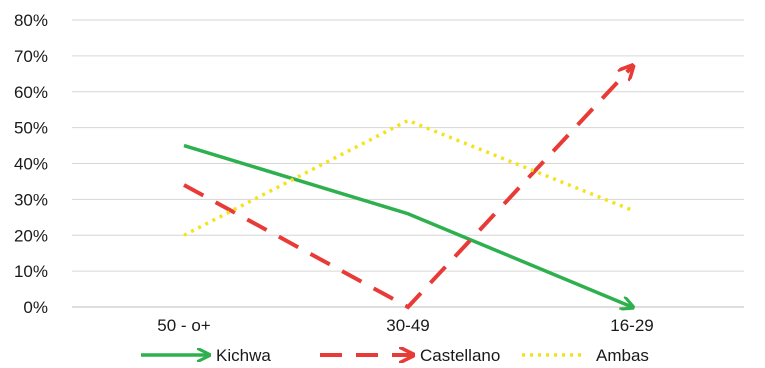 This screenshot has height=368, width=765. I want to click on y-axis-ticks: 0% 10% 20% 30% 40% 50% 60% 70% 80%, so click(31, 164).